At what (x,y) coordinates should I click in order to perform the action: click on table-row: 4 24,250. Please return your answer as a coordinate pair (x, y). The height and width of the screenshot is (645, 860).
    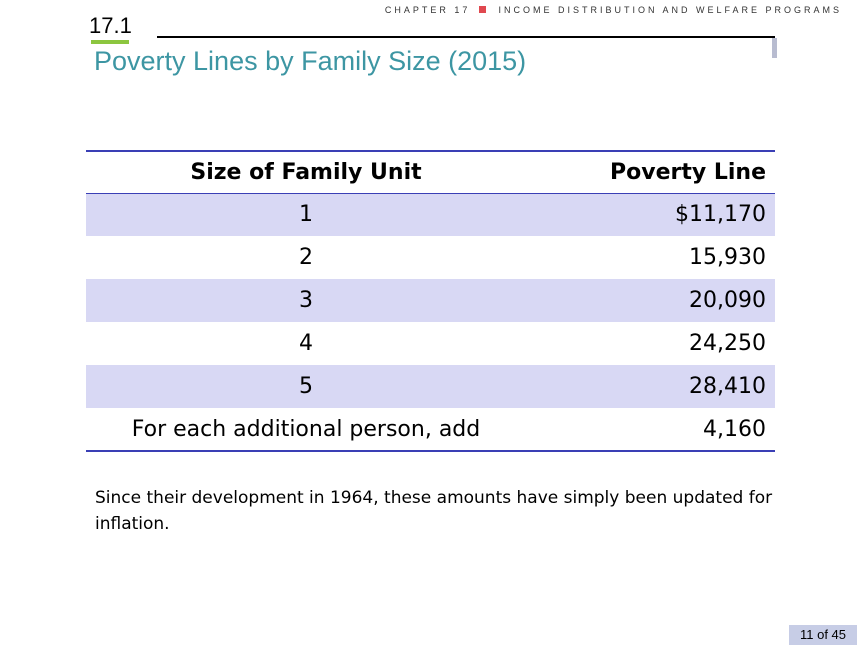
    Looking at the image, I should click on (430, 343).